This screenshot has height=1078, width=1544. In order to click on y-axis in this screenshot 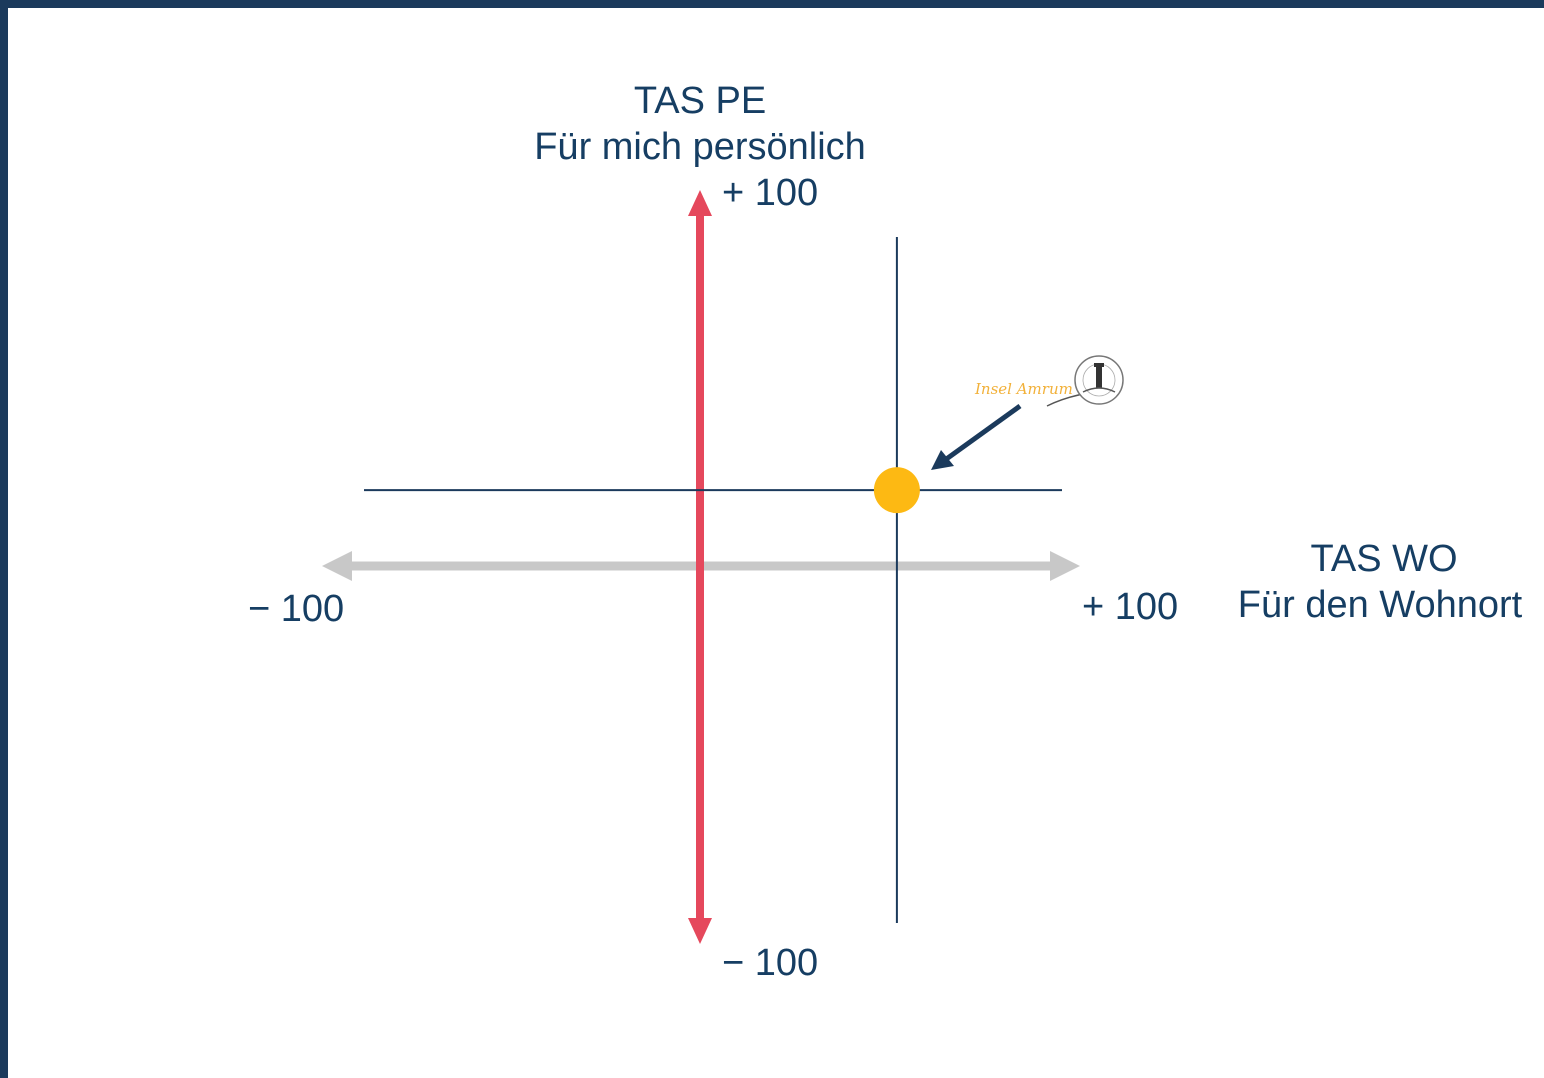, I will do `click(700, 567)`.